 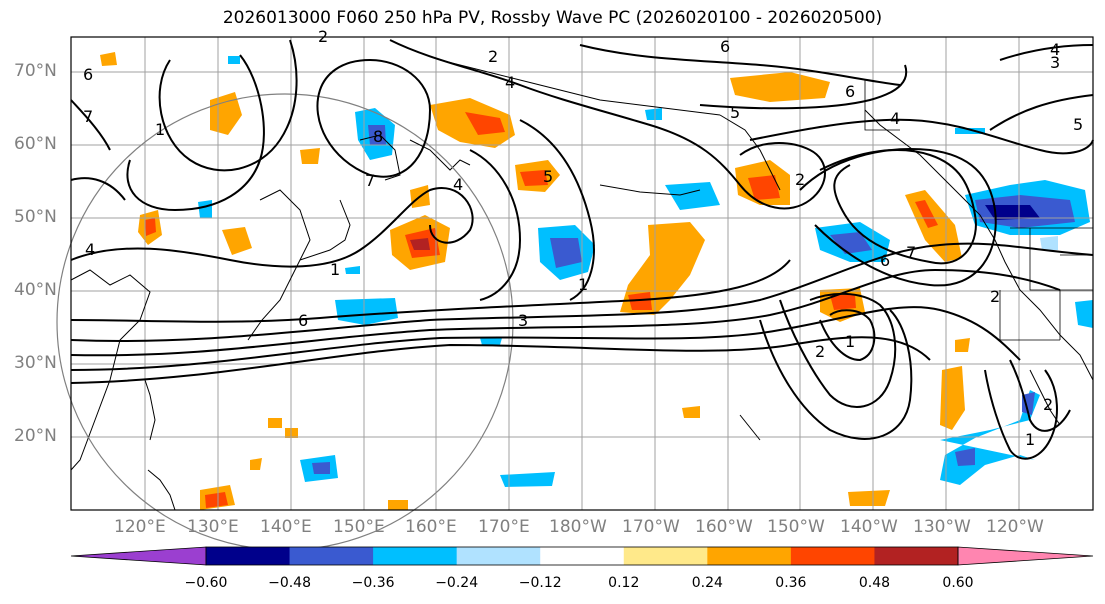 I want to click on contour-label: 8, so click(x=378, y=136).